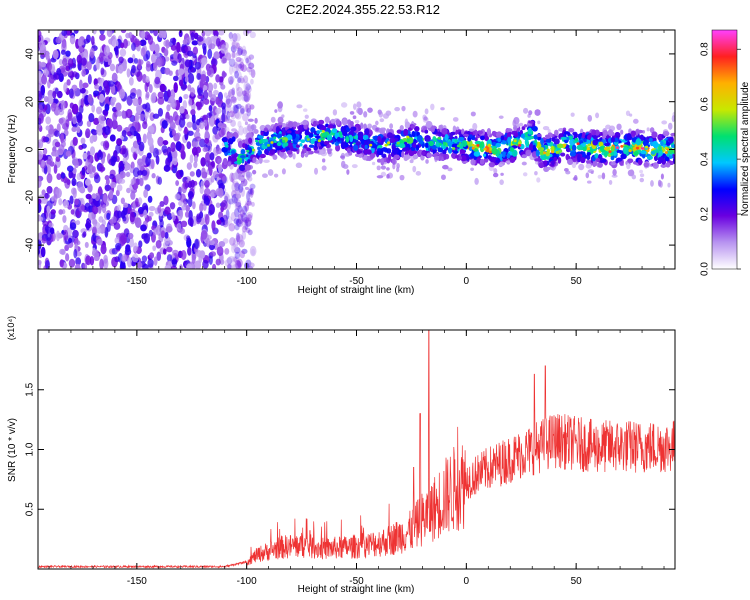  Describe the element at coordinates (30, 149) in the screenshot. I see `y-tick-label: 0` at that location.